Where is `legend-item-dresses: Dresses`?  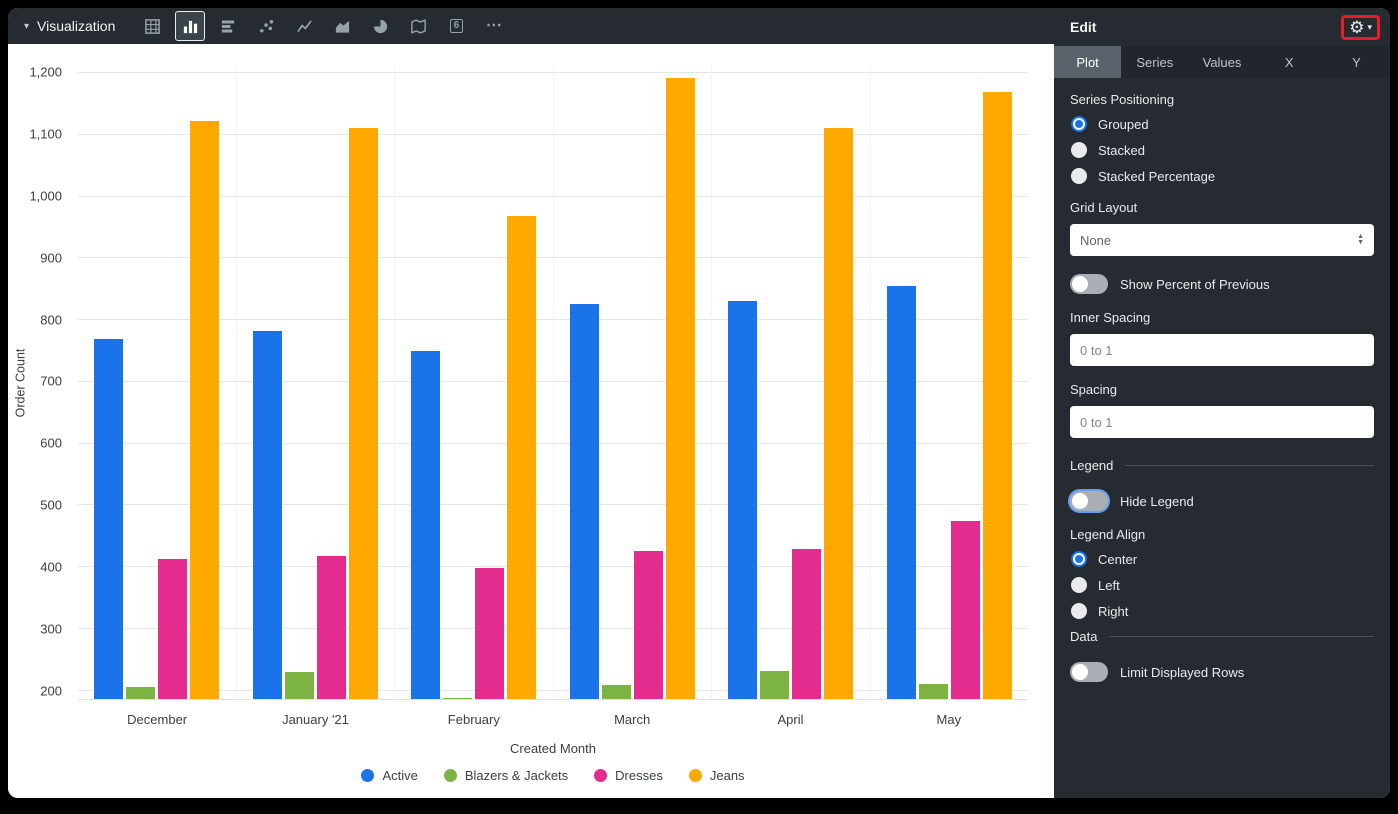 legend-item-dresses: Dresses is located at coordinates (628, 775).